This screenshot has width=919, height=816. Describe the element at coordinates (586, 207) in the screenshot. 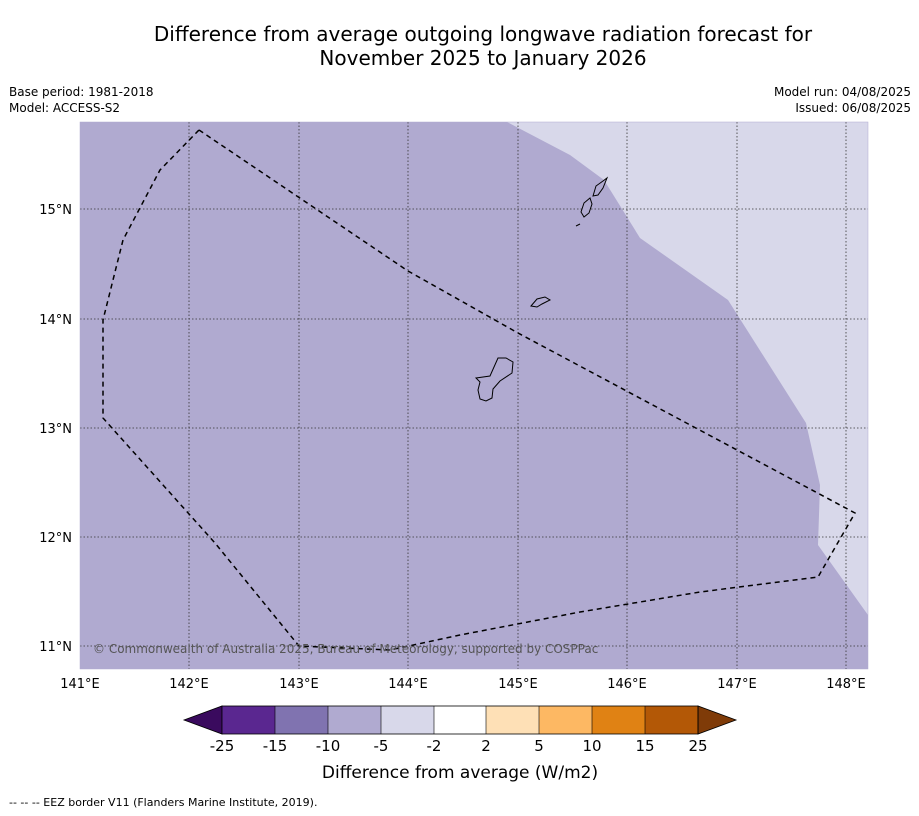

I see `island-tinian` at that location.